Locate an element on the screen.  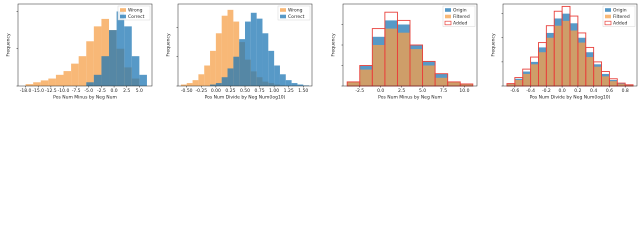
x-tick-label: 1.50 is located at coordinates (303, 91).